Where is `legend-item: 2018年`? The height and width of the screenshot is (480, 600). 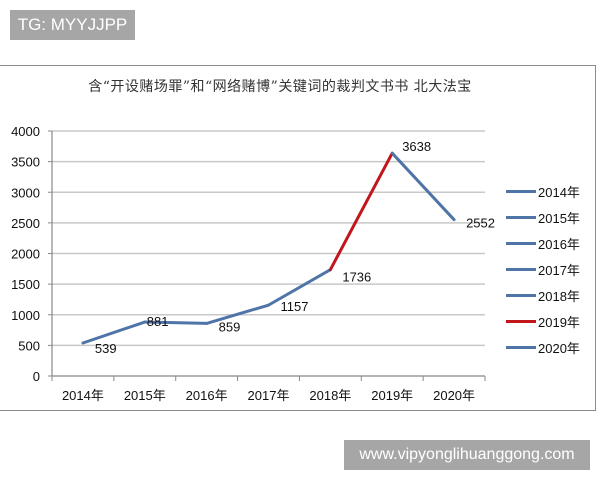 legend-item: 2018年 is located at coordinates (543, 295).